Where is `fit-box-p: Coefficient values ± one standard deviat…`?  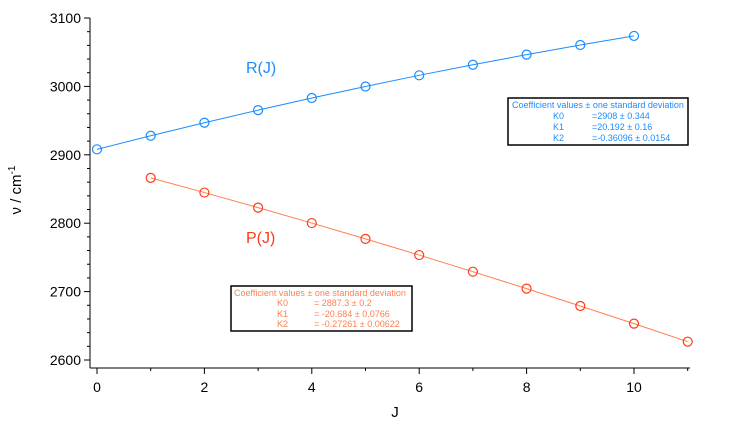 fit-box-p: Coefficient values ± one standard deviat… is located at coordinates (321, 308).